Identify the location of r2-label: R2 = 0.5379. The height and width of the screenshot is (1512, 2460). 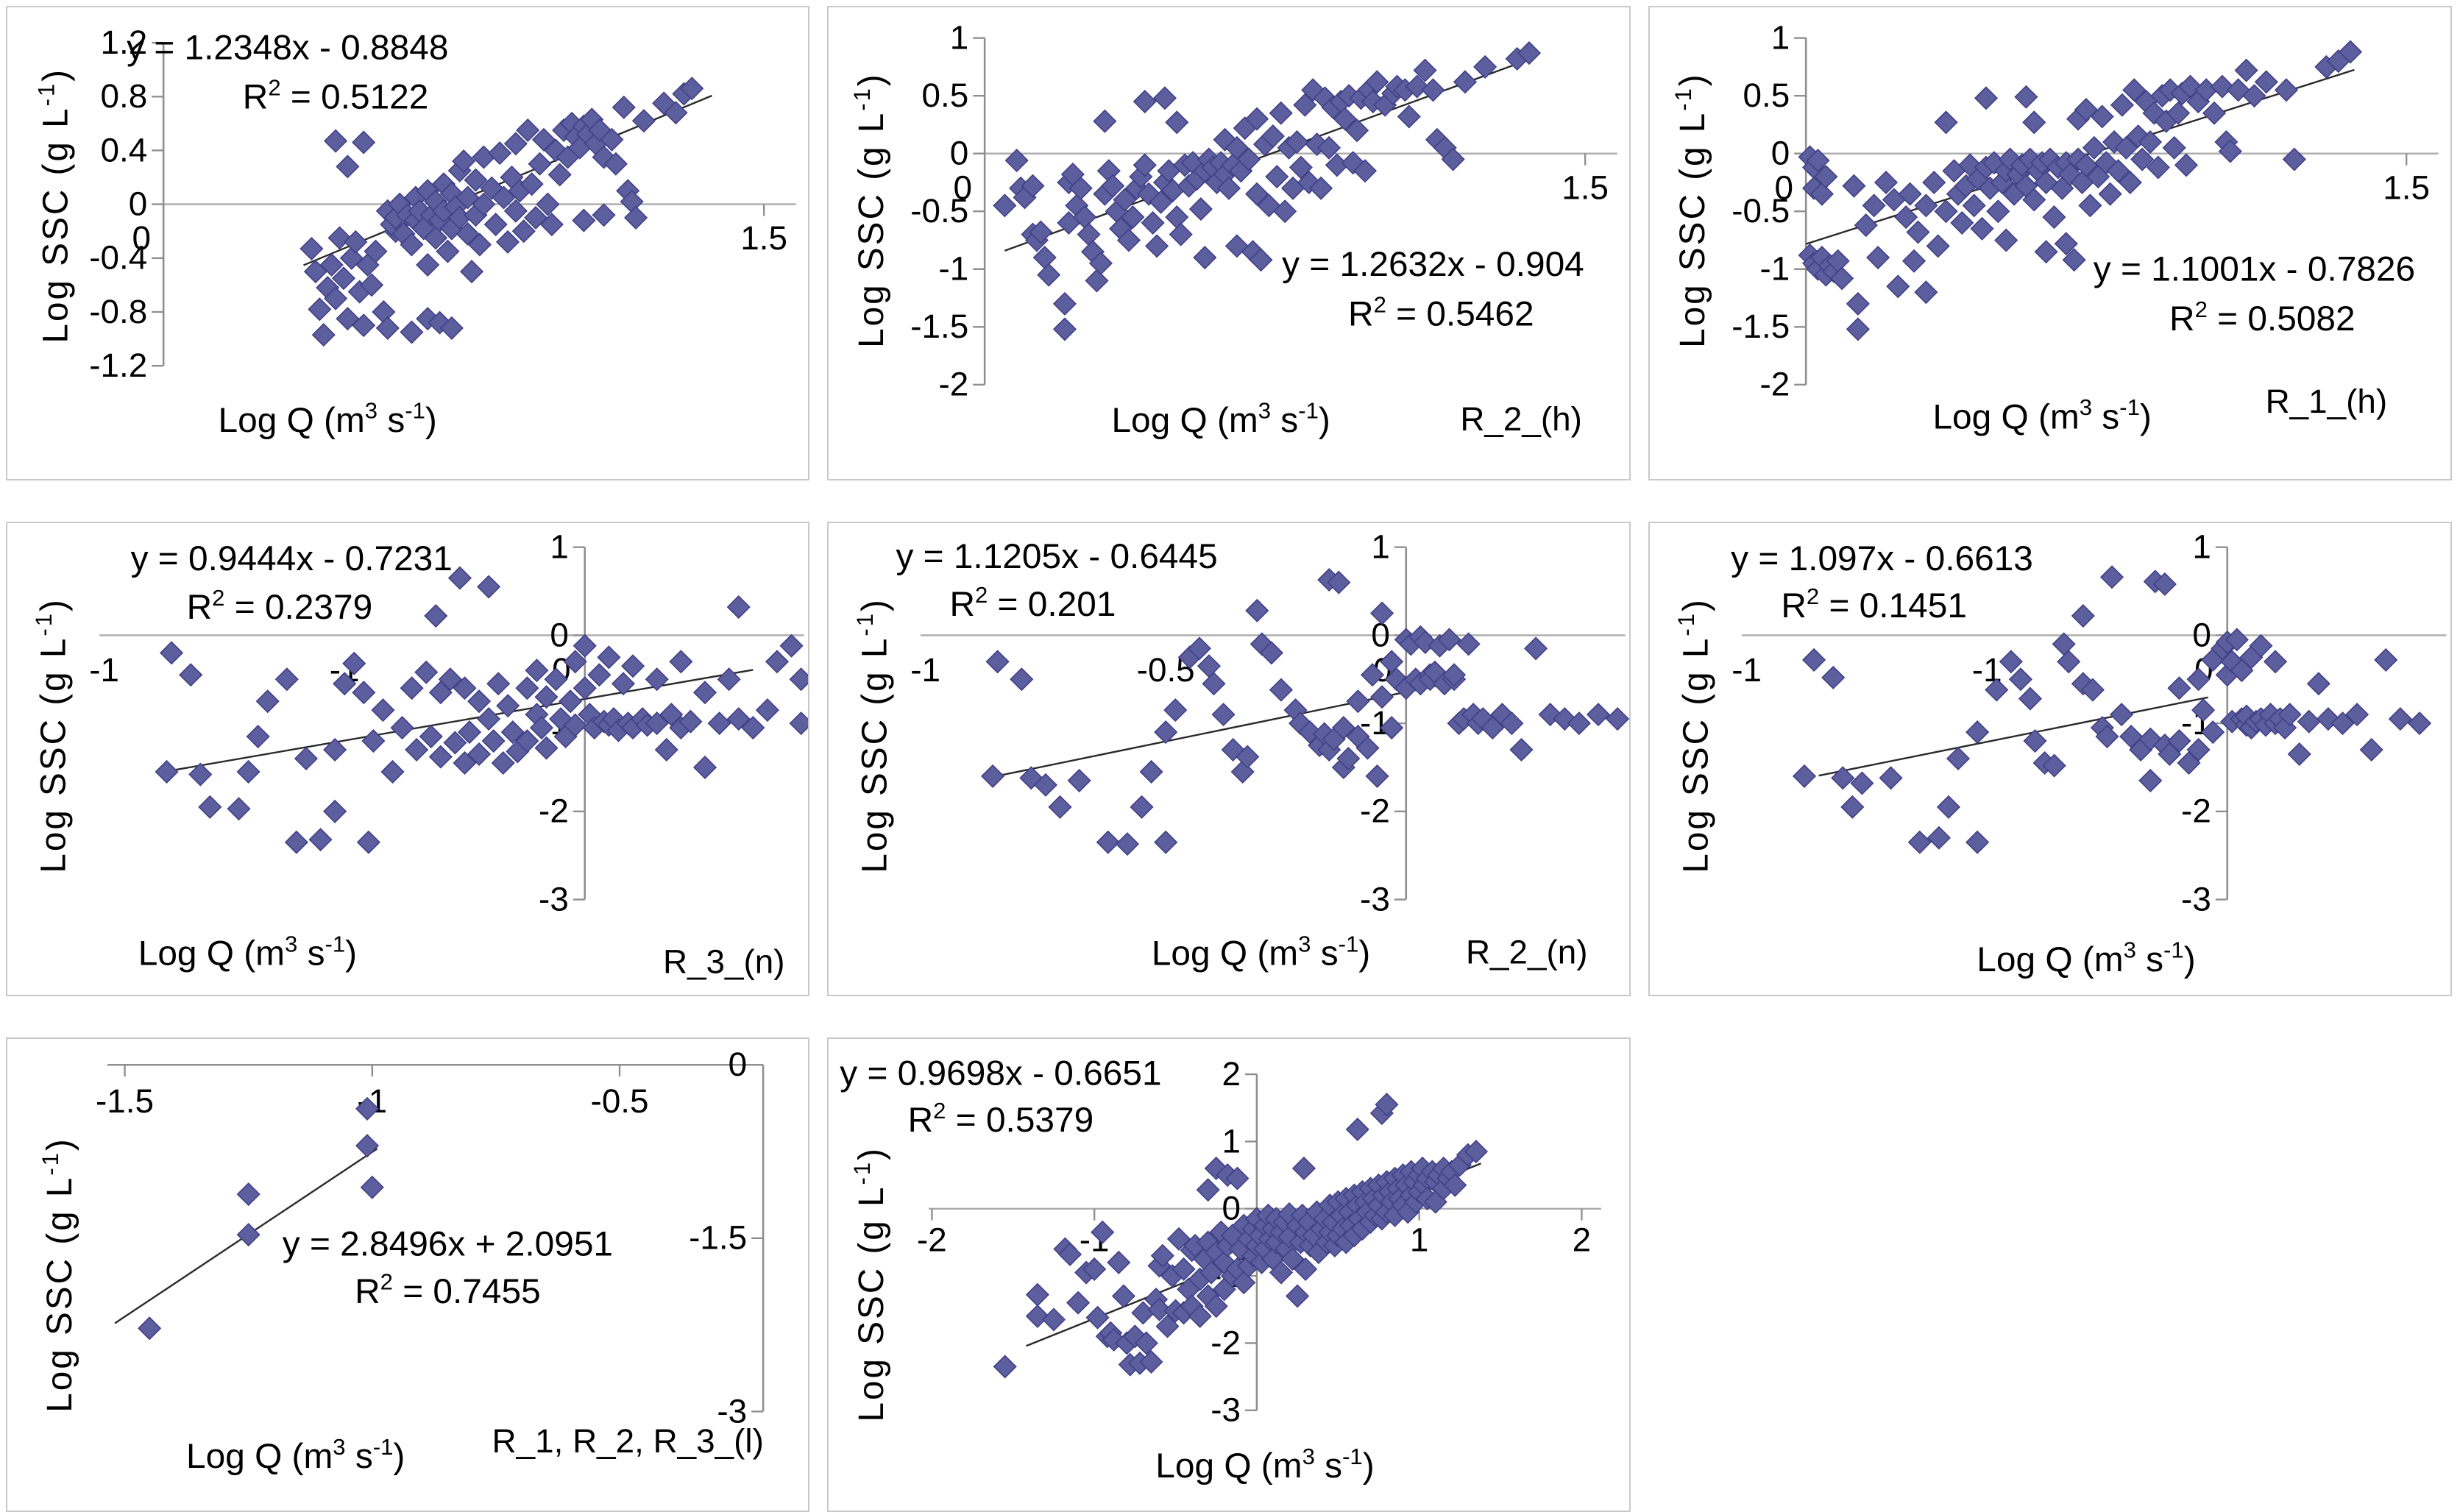
(1001, 1119).